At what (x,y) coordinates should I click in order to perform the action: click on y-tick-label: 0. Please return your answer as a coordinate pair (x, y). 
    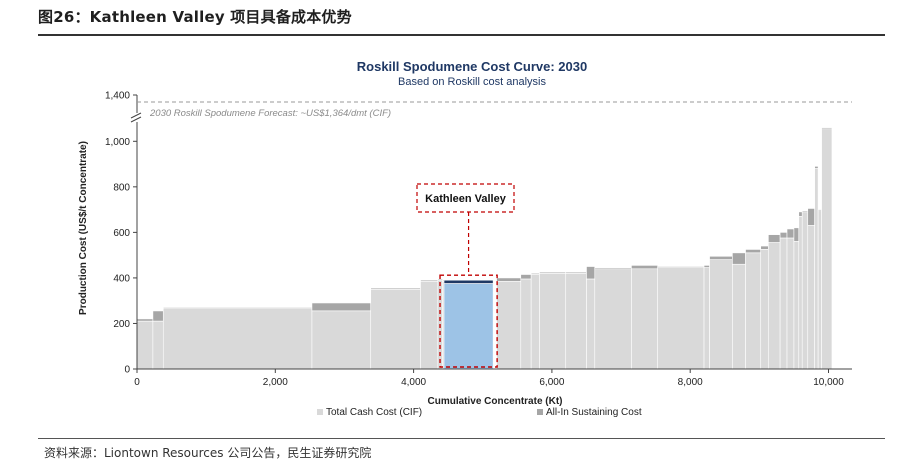
    Looking at the image, I should click on (127, 370).